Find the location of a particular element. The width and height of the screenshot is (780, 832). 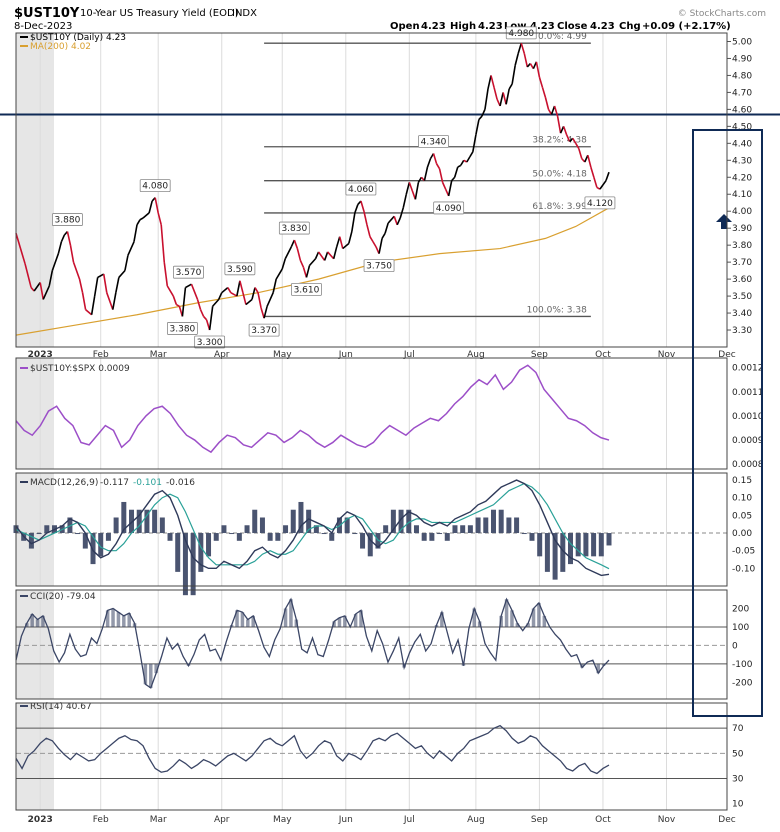

watermark: © StockCharts.com is located at coordinates (722, 14).